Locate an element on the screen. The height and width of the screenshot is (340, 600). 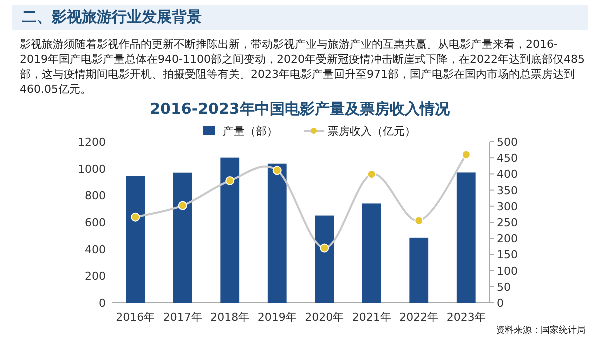
y-tick-label: 1200 is located at coordinates (92, 142).